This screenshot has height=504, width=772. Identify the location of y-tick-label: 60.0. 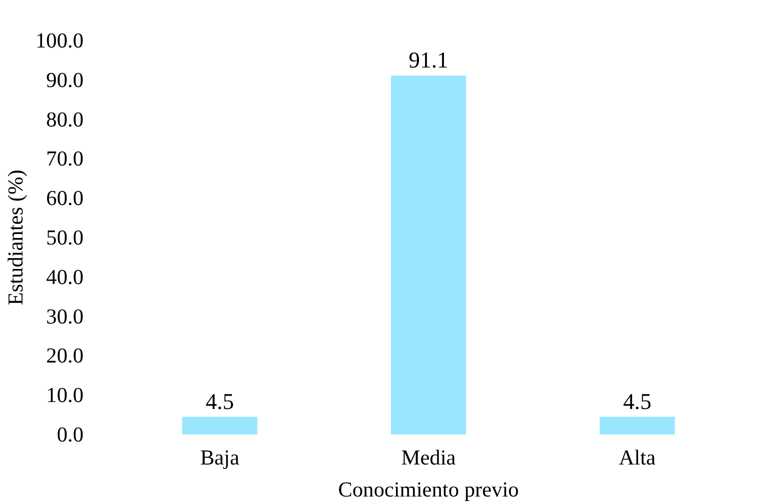
(65, 198).